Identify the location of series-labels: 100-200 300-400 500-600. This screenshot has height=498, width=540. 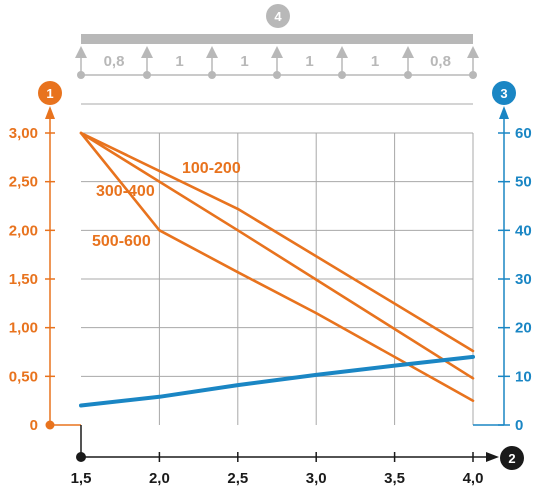
(166, 205).